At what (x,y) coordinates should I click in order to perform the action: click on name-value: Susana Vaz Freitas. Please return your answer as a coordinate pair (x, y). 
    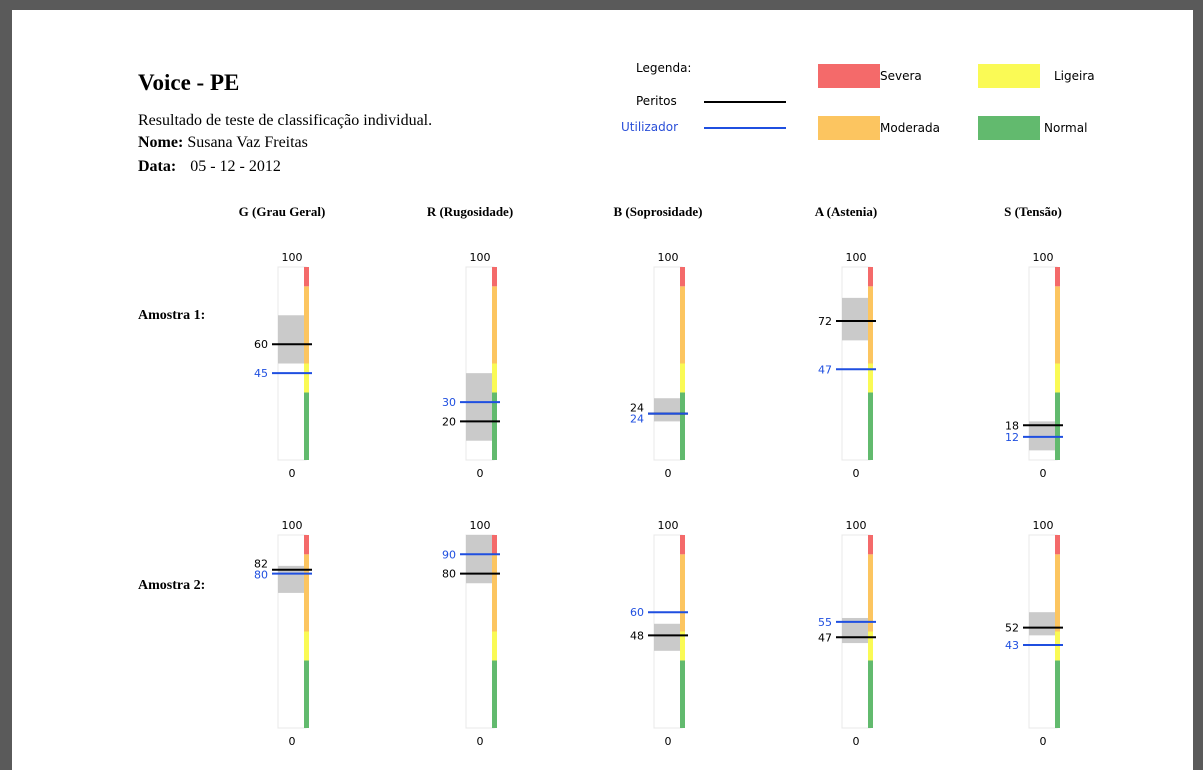
    Looking at the image, I should click on (247, 142).